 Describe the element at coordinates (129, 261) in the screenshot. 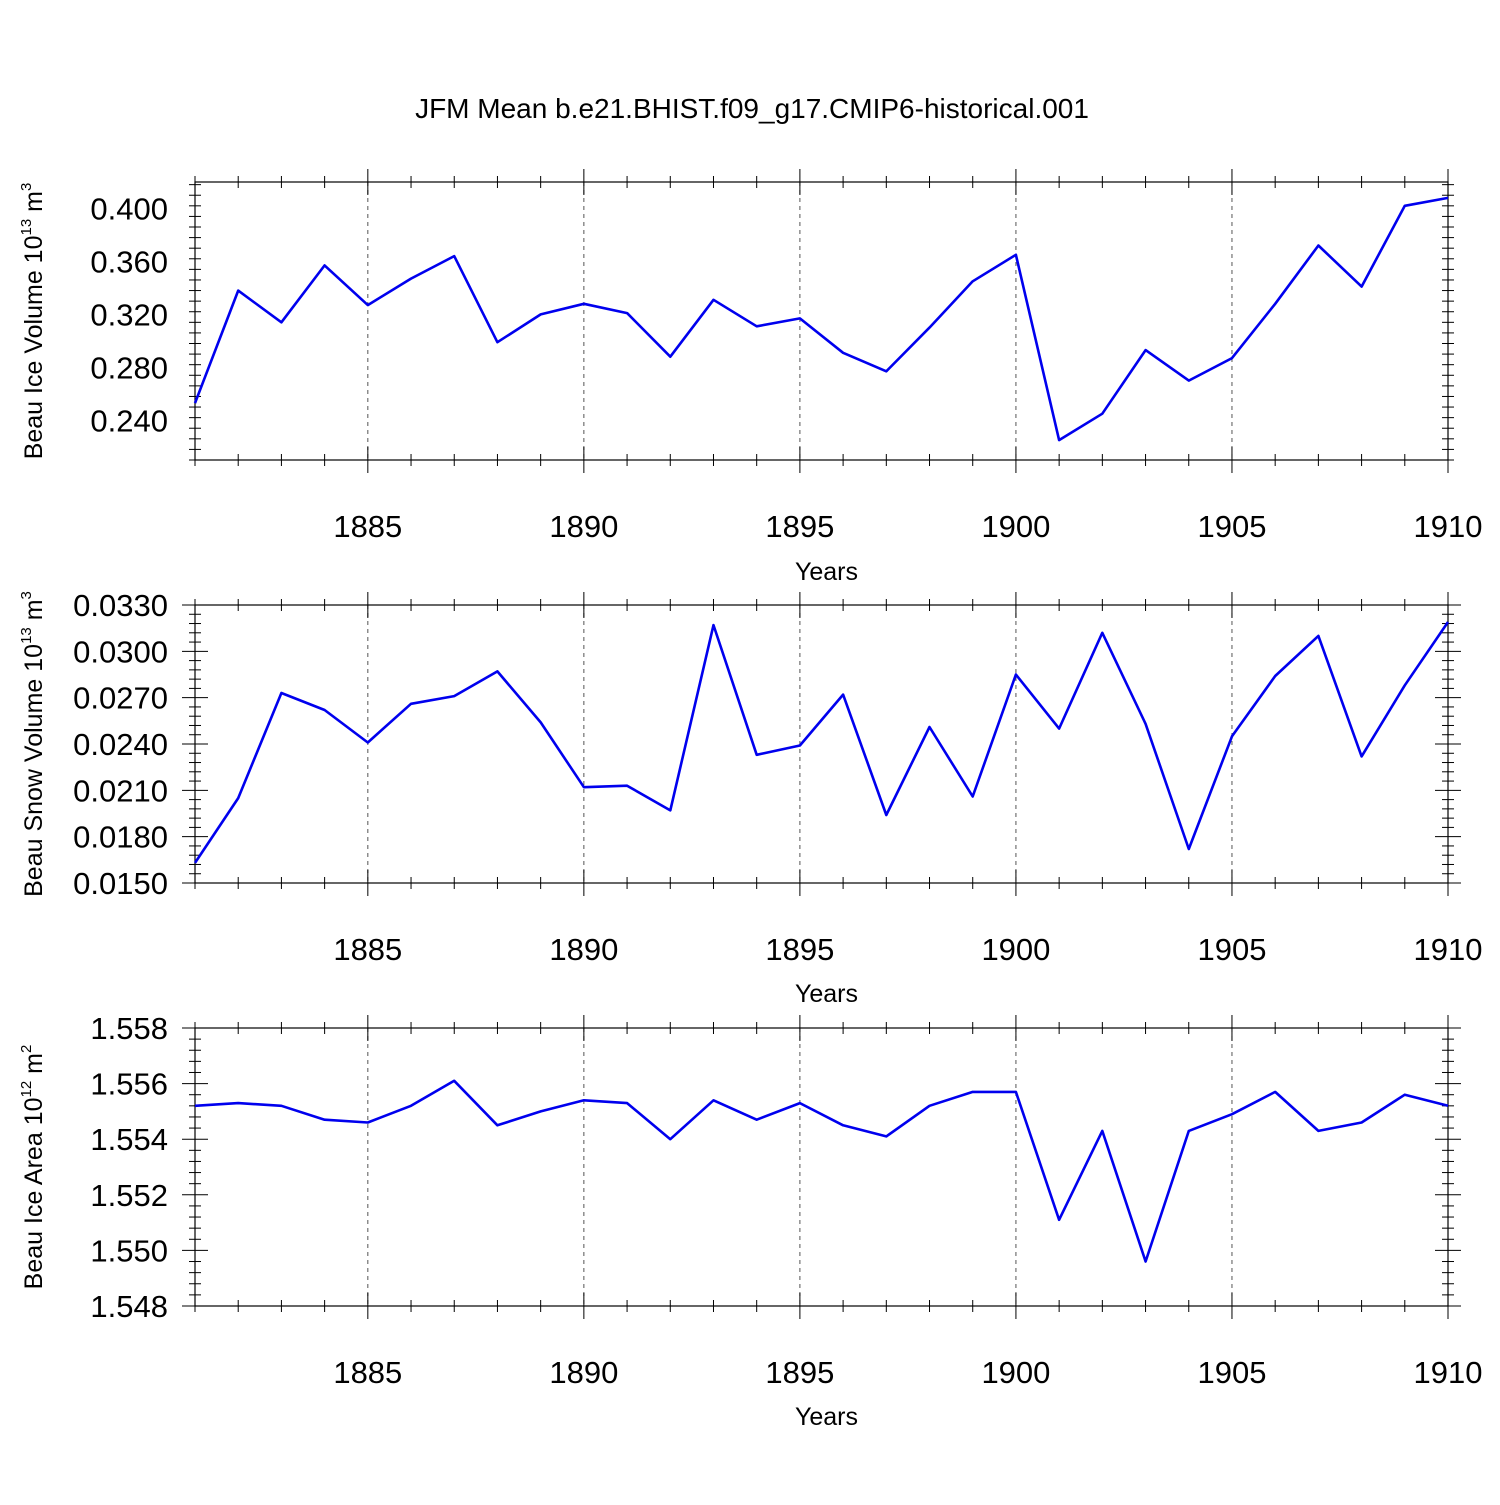

I see `y-tick-label: 0.360` at that location.